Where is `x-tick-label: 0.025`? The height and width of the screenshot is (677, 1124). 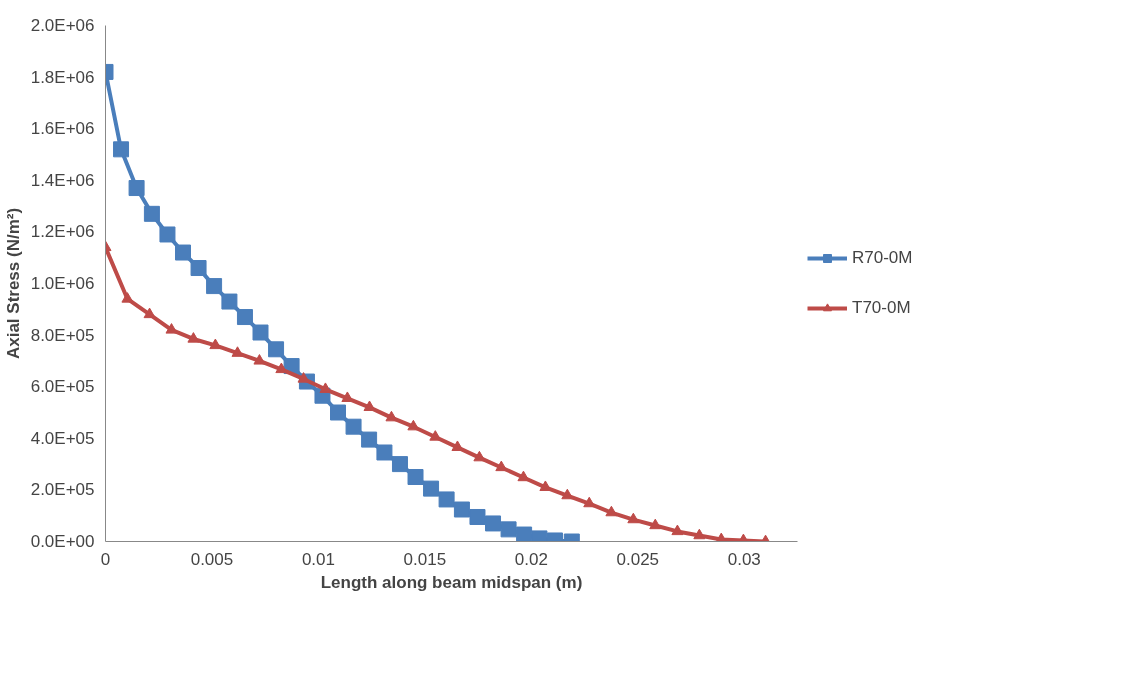
x-tick-label: 0.025 is located at coordinates (638, 559).